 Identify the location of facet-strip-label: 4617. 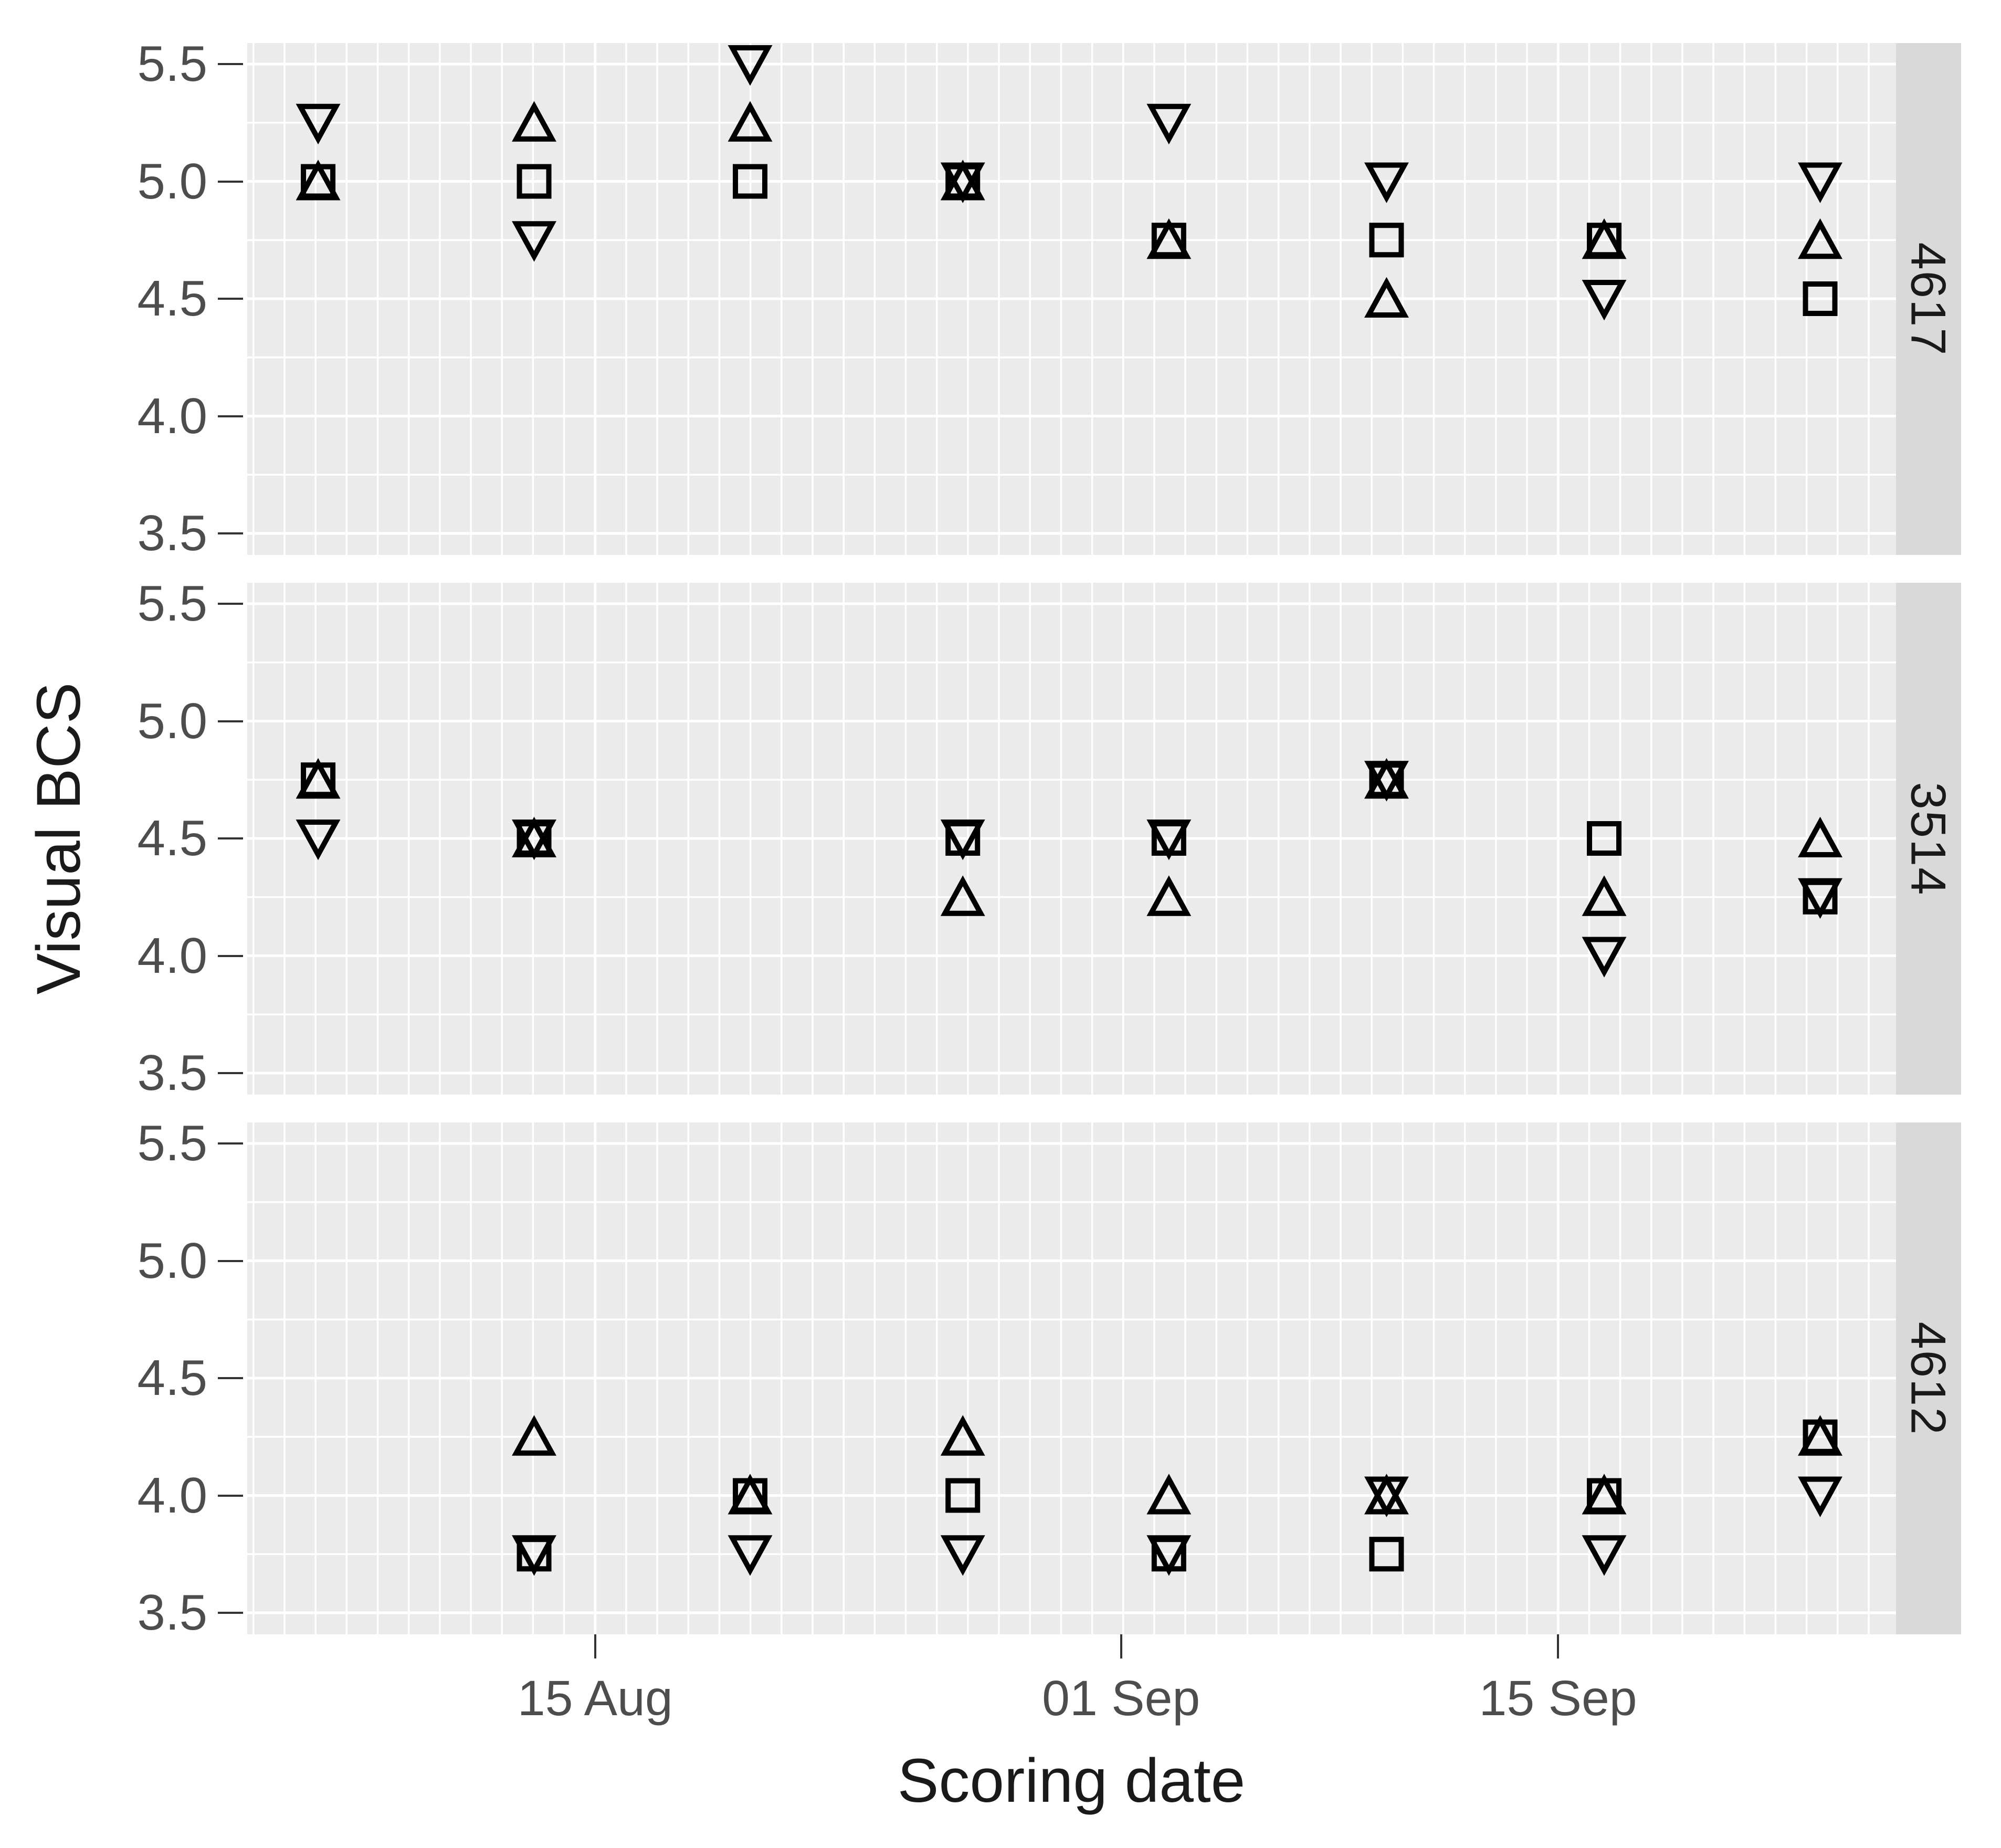
(1928, 299).